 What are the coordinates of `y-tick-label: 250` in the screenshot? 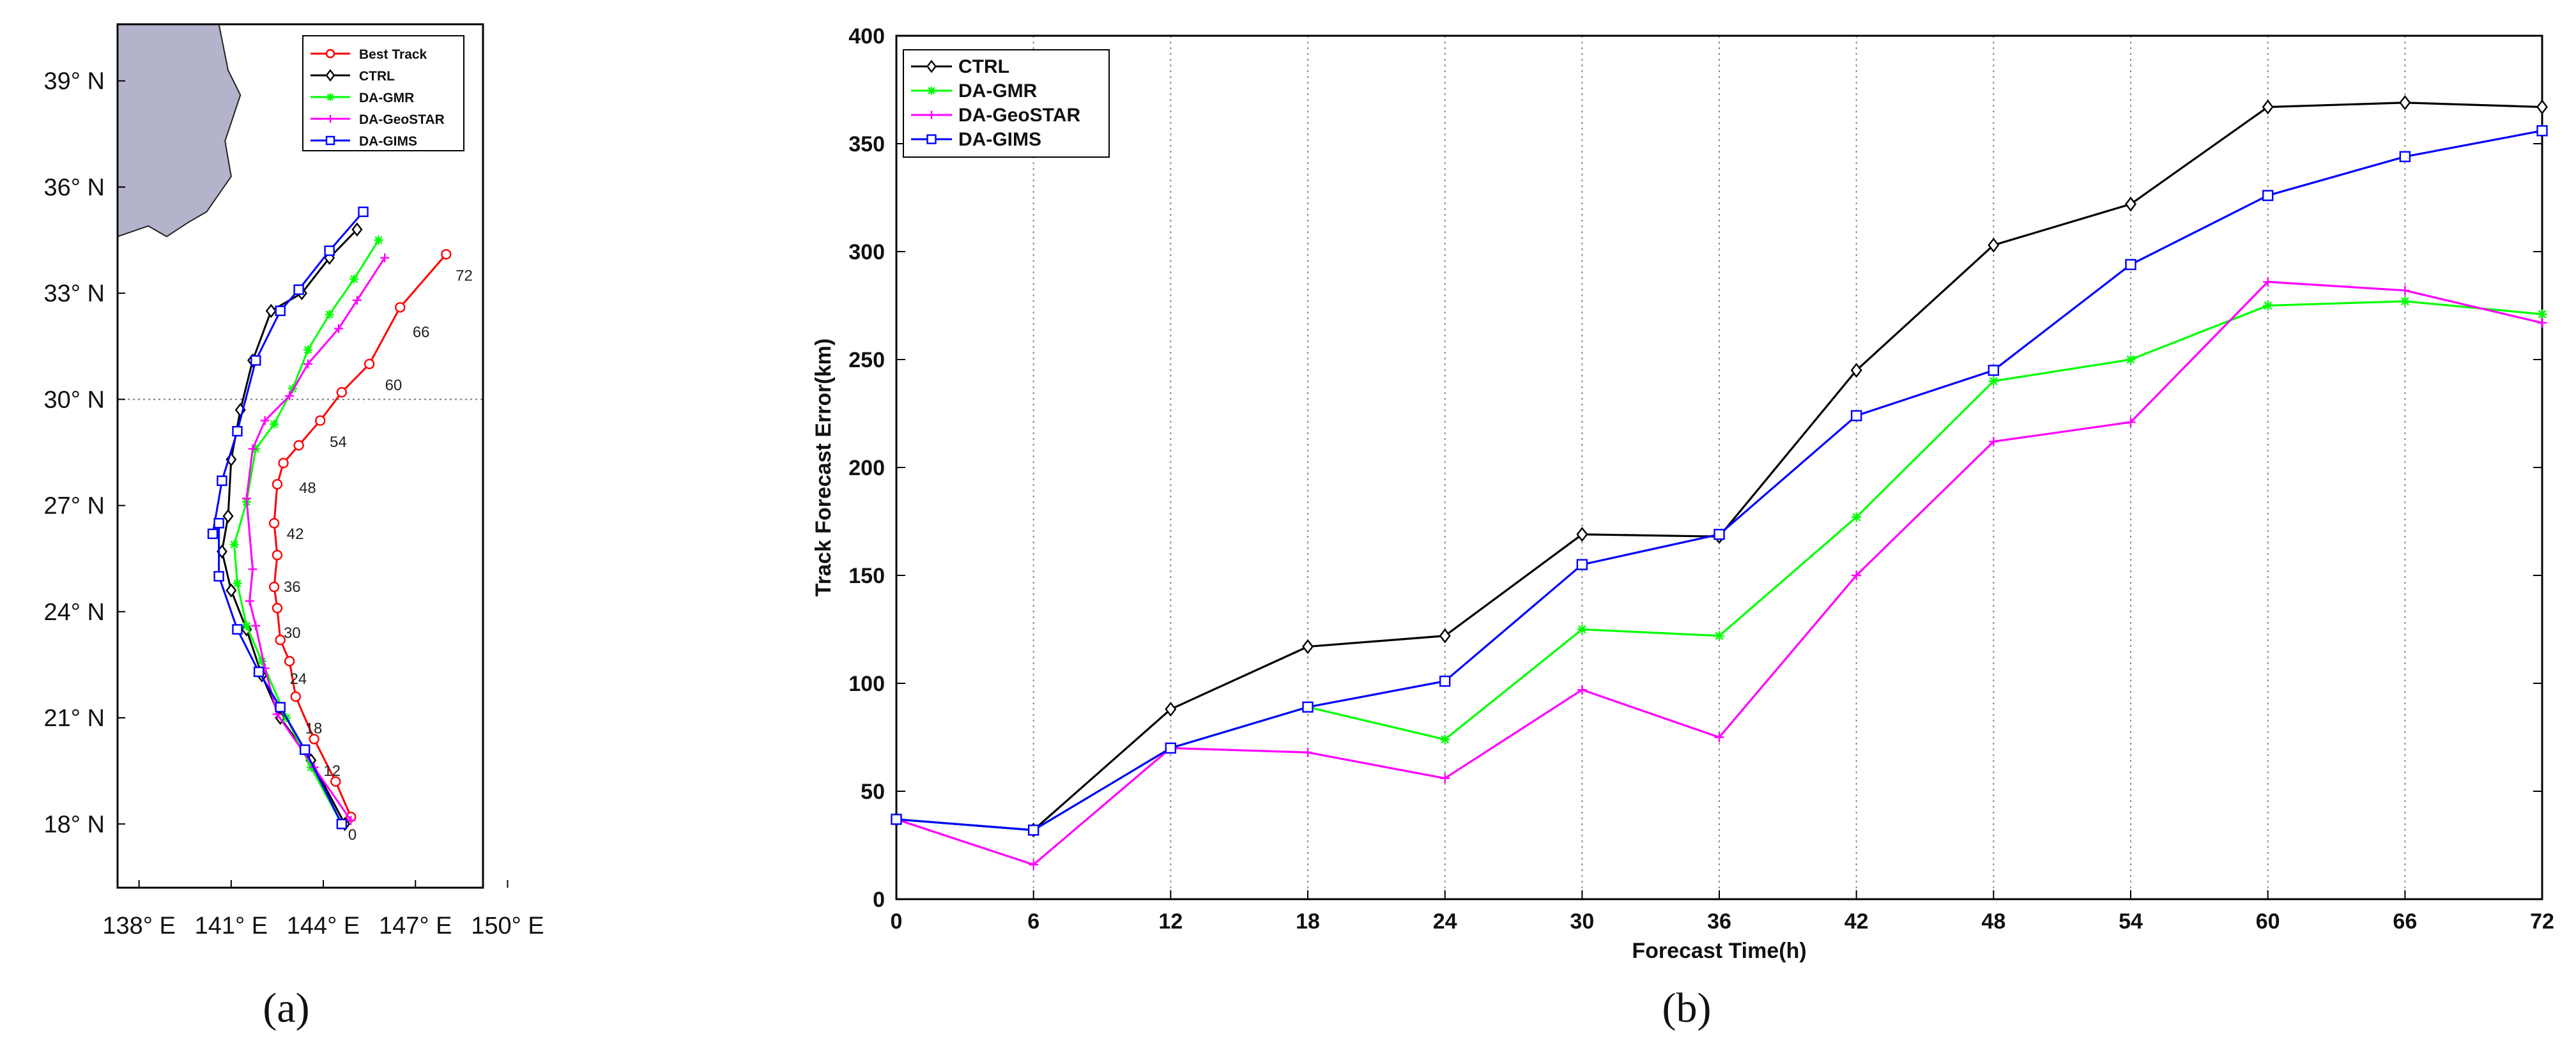 It's located at (866, 360).